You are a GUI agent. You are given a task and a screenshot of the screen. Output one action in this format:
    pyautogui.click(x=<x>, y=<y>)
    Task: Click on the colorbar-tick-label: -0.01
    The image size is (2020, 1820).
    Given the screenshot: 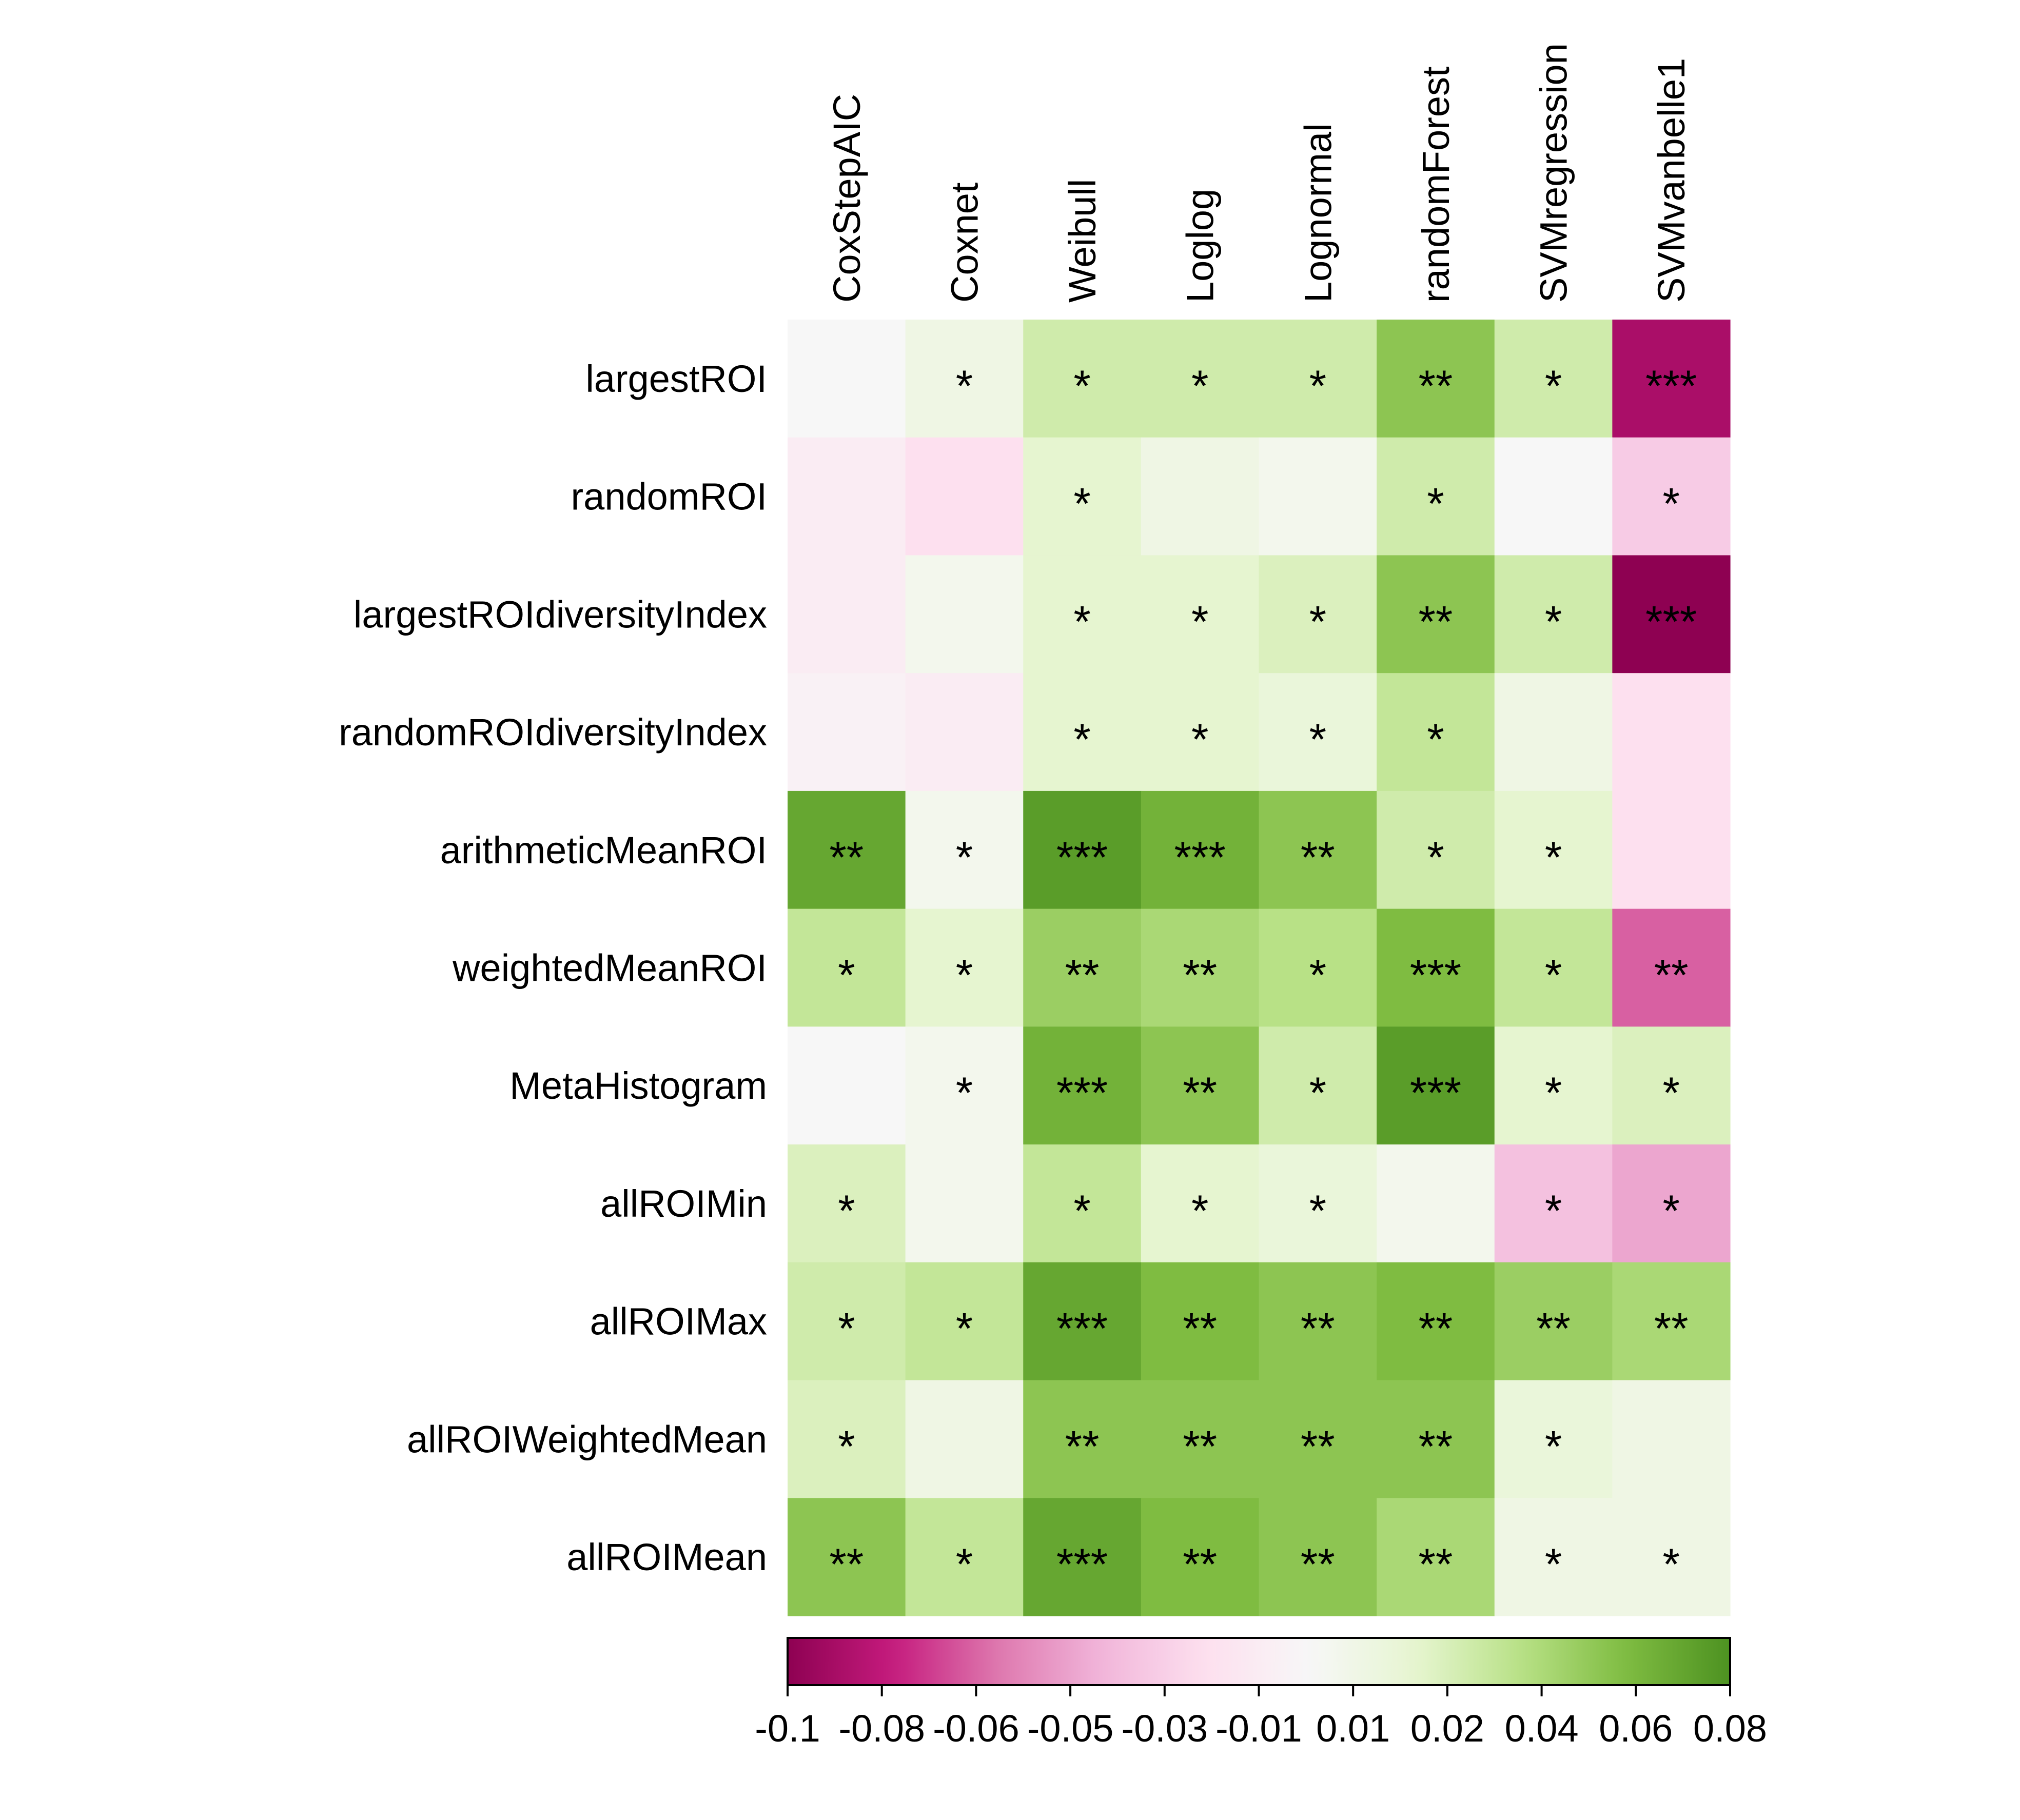 What is the action you would take?
    pyautogui.click(x=1258, y=1728)
    